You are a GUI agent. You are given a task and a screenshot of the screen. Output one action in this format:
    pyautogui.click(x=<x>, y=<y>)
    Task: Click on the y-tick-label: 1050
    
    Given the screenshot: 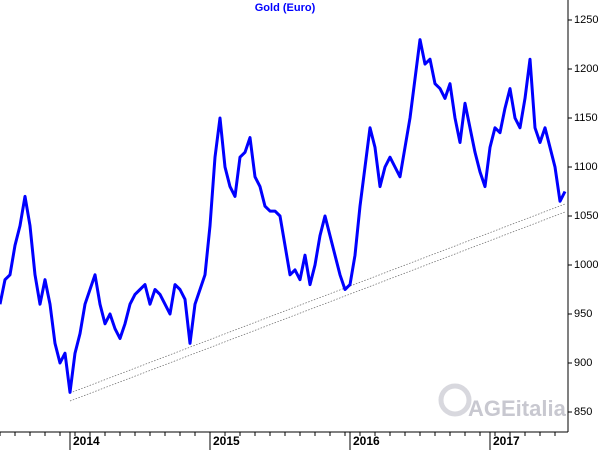 What is the action you would take?
    pyautogui.click(x=586, y=216)
    